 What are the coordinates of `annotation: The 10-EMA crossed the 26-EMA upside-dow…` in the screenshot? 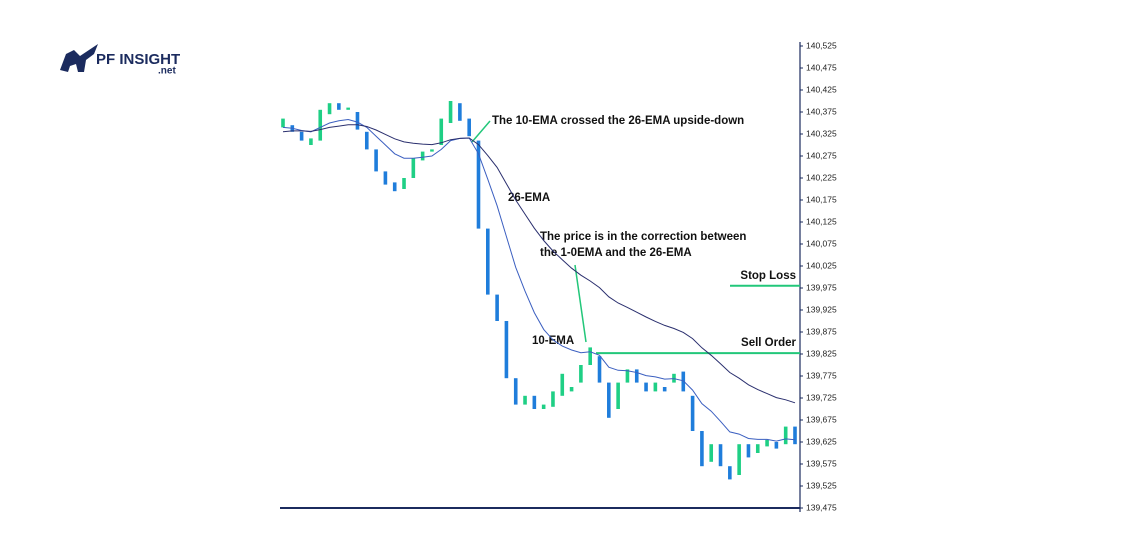 It's located at (618, 121).